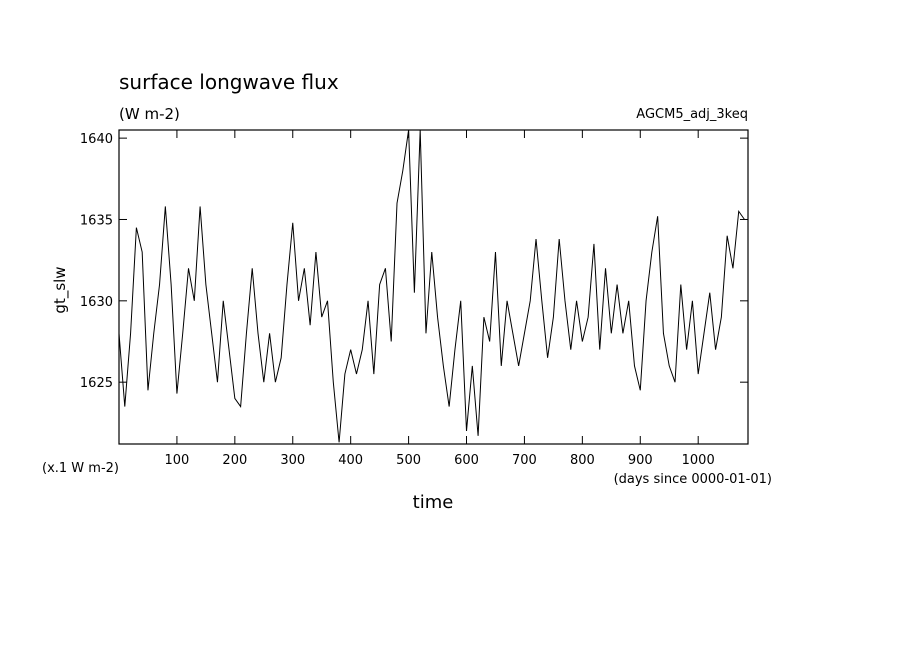 This screenshot has height=654, width=904. Describe the element at coordinates (60, 289) in the screenshot. I see `y-axis-label: gt_slw` at that location.